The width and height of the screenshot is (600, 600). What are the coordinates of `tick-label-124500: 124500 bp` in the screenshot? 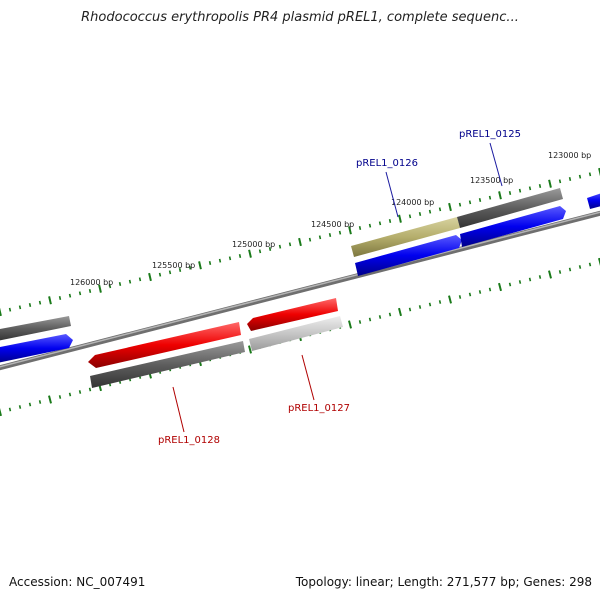 It's located at (332, 224).